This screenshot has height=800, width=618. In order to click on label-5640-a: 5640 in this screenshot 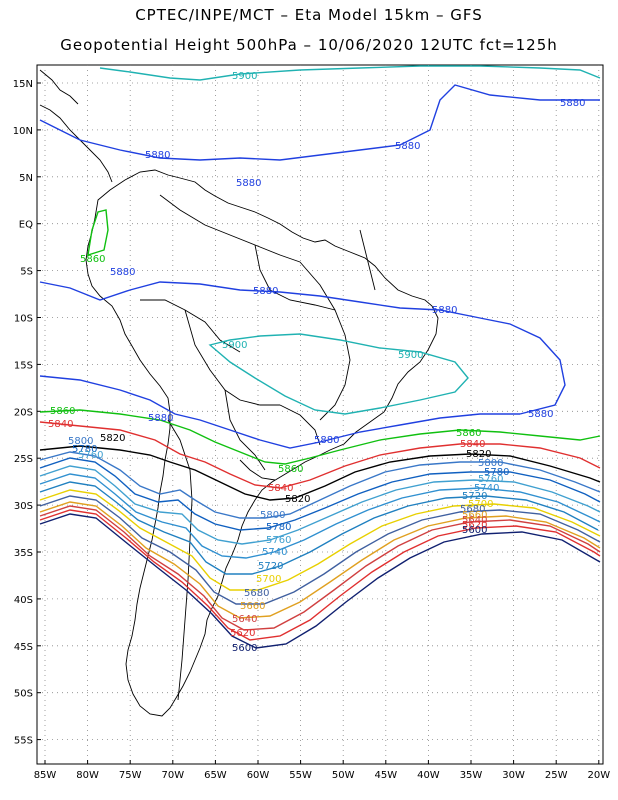, I will do `click(244, 619)`.